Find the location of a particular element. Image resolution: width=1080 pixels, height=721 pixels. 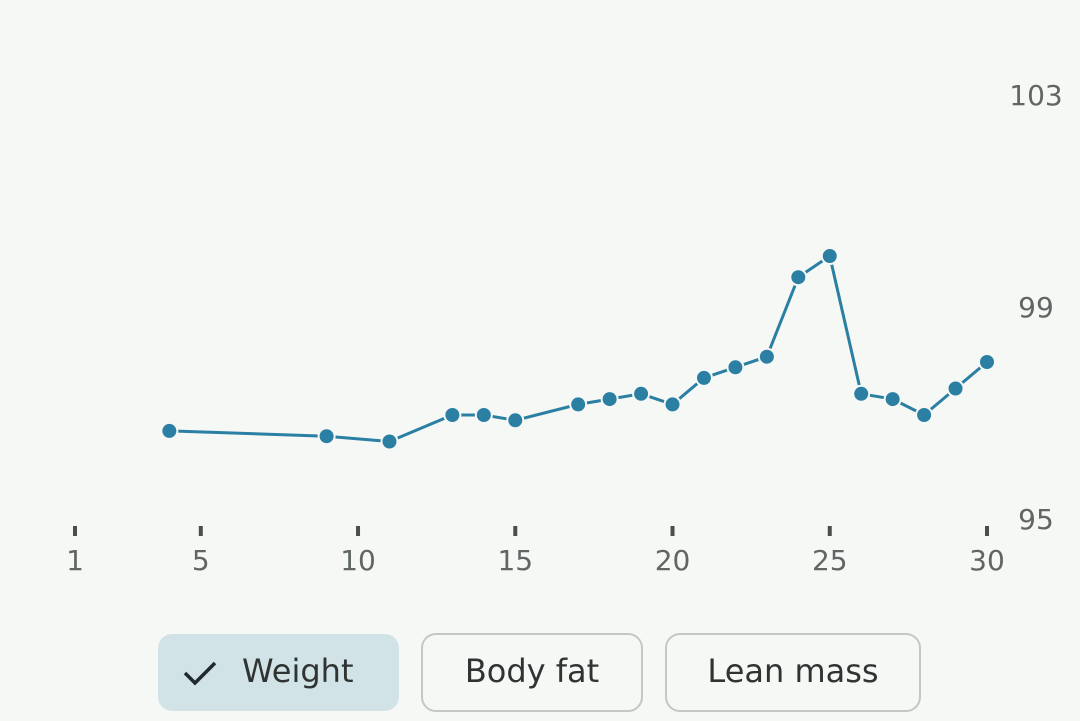

x-tick-label: 15 is located at coordinates (515, 560).